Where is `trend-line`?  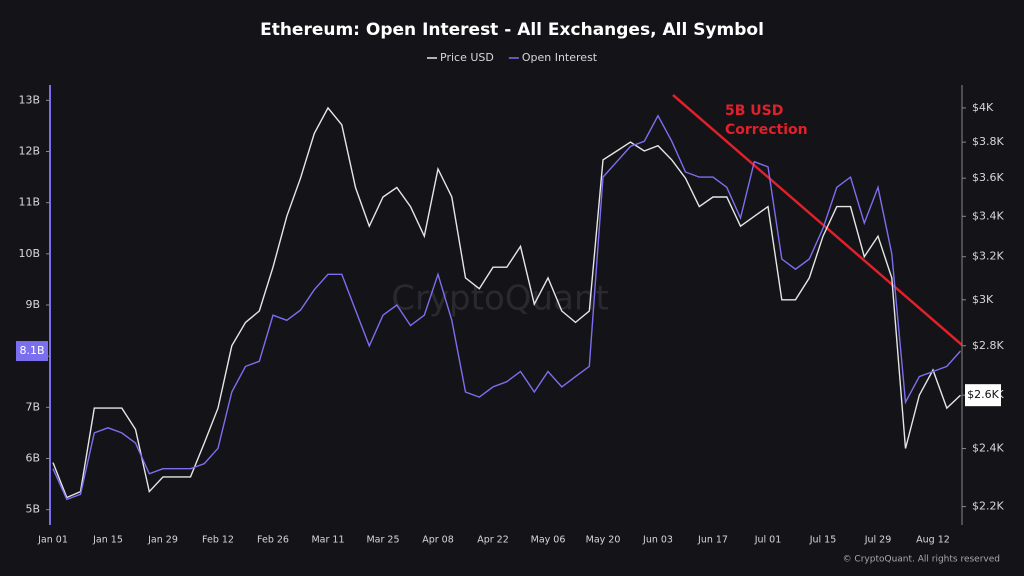
trend-line is located at coordinates (817, 220).